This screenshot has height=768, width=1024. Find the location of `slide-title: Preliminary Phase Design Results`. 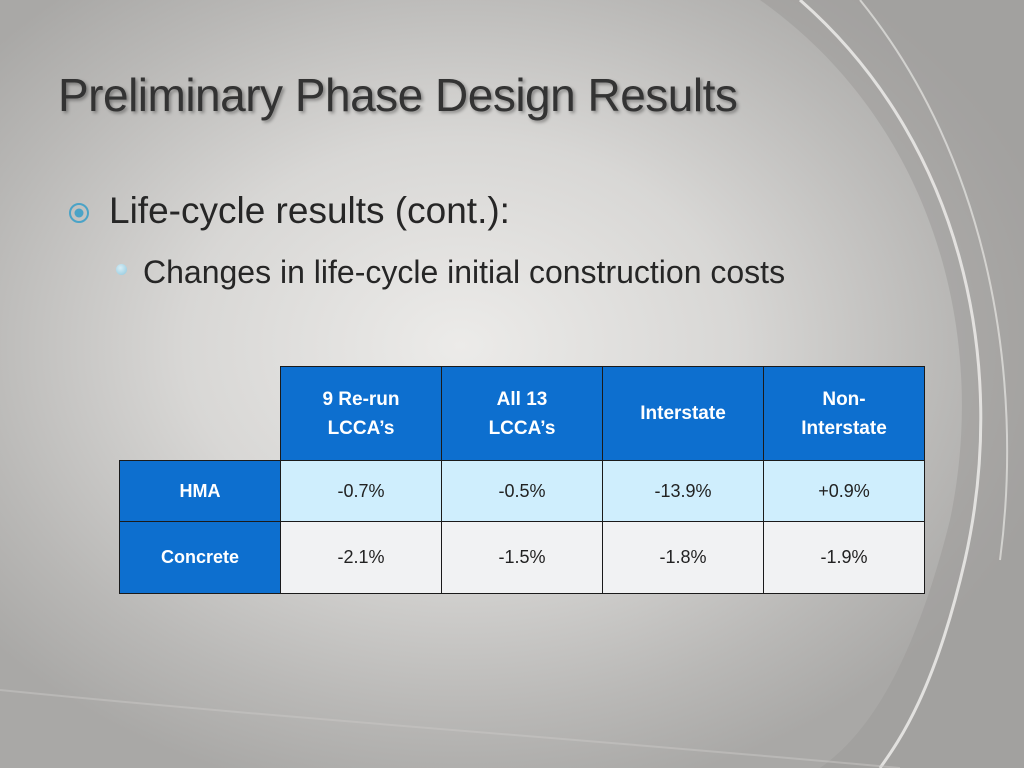

slide-title: Preliminary Phase Design Results is located at coordinates (398, 95).